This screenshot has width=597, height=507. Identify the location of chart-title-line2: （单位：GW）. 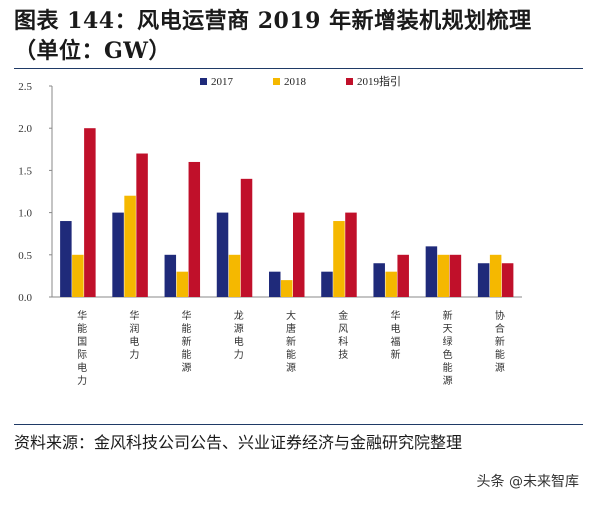
(92, 51).